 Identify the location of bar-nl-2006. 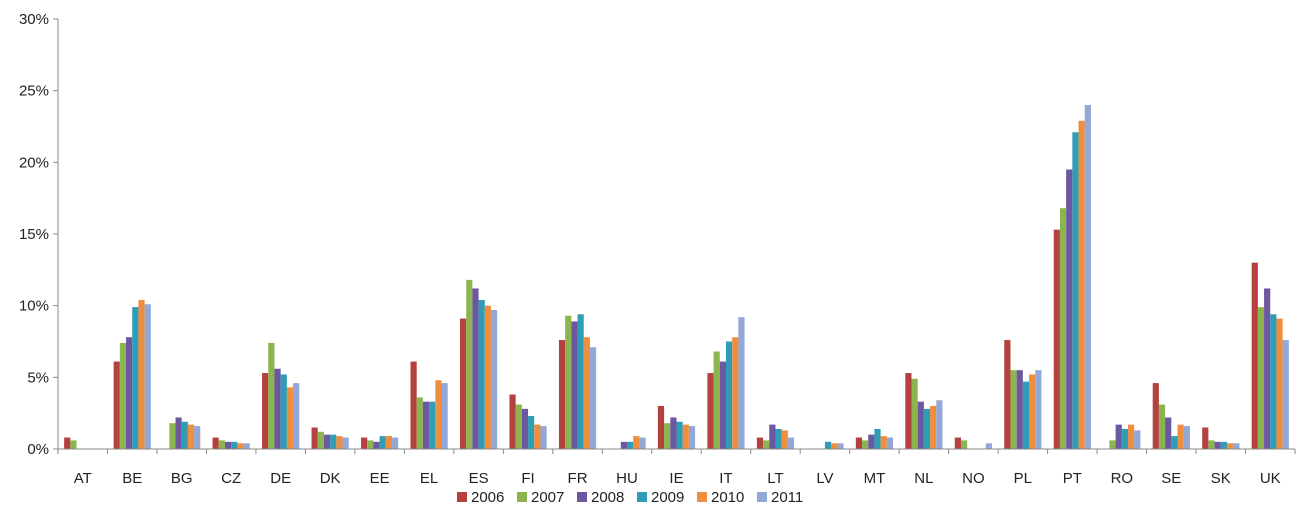
(908, 411).